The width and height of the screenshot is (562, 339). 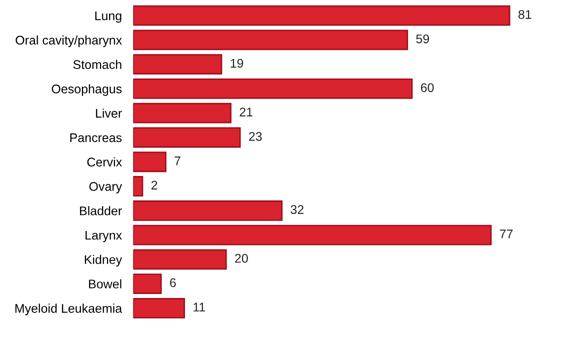 What do you see at coordinates (101, 211) in the screenshot?
I see `y-tick-label: Bladder` at bounding box center [101, 211].